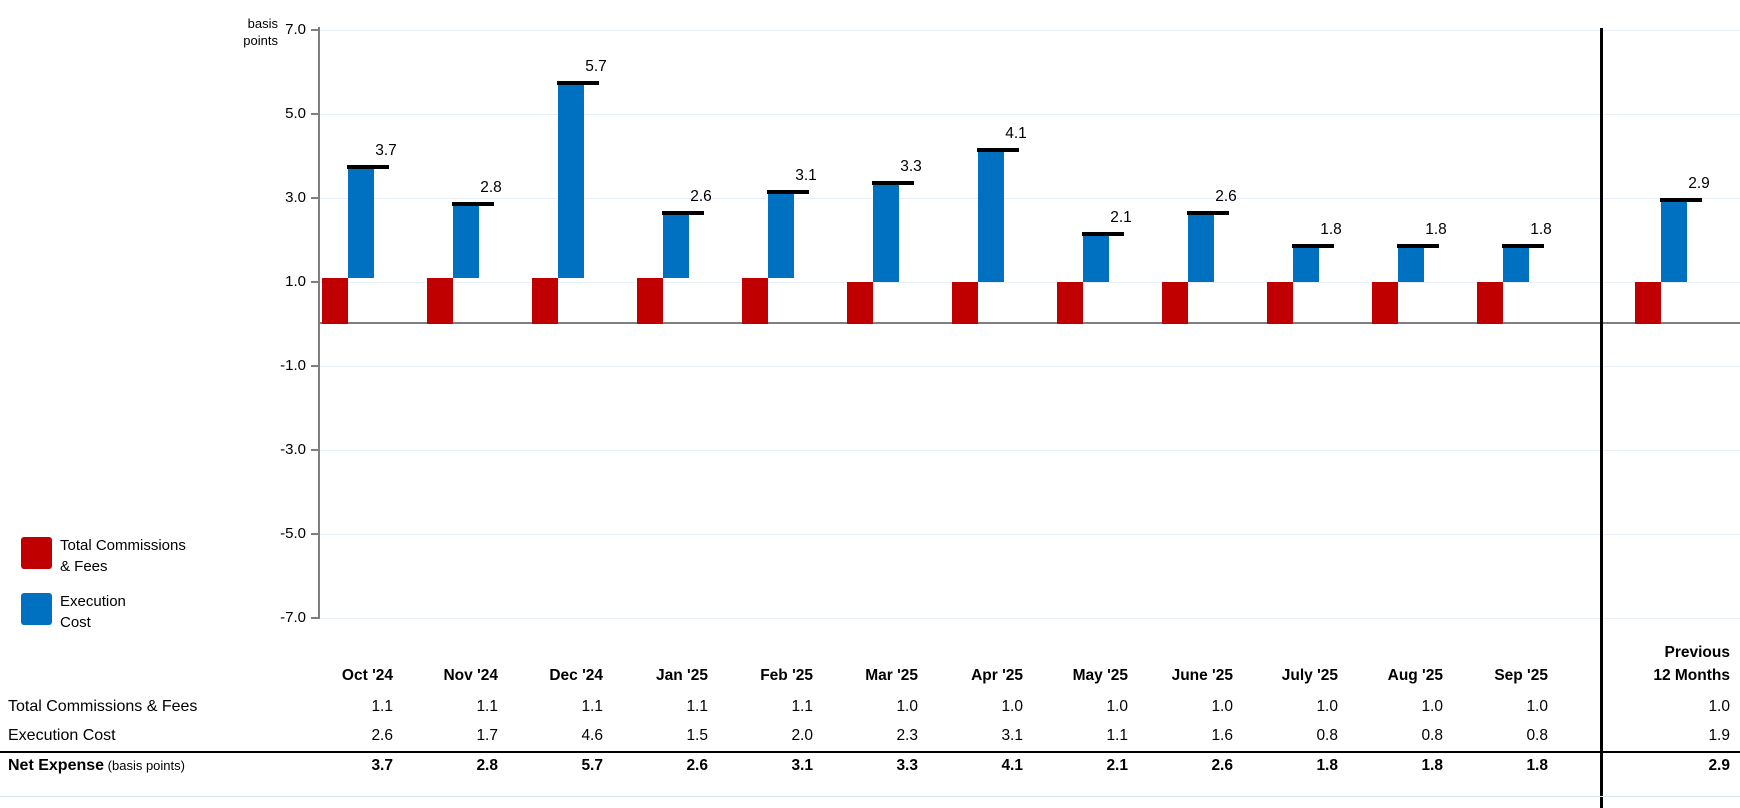 Image resolution: width=1740 pixels, height=808 pixels. What do you see at coordinates (145, 556) in the screenshot?
I see `legend-label-commissions: Total Commissions & Fees` at bounding box center [145, 556].